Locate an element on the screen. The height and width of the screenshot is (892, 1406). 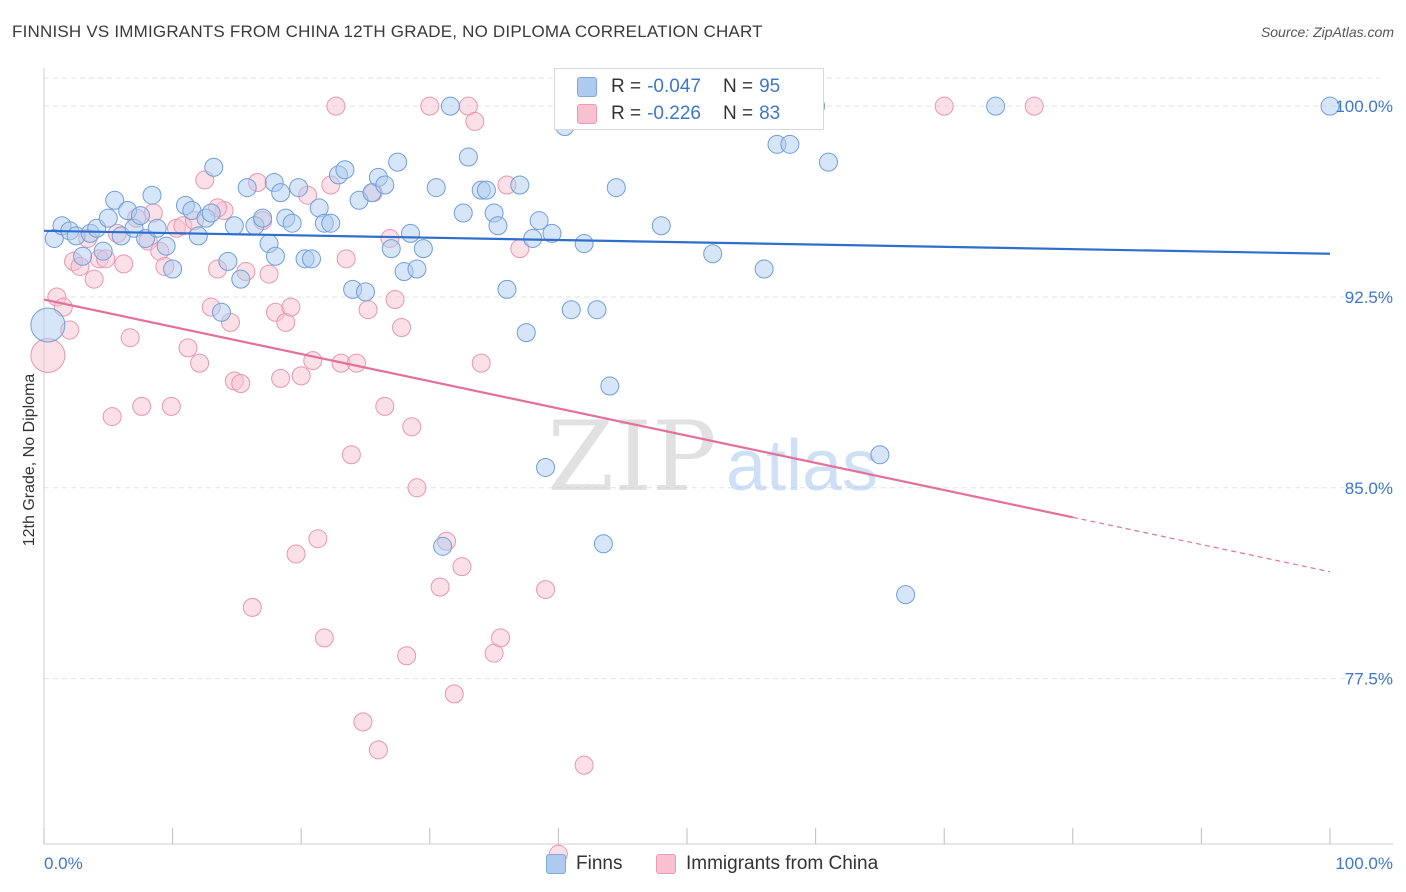
china-r-label: R = is located at coordinates (626, 113).